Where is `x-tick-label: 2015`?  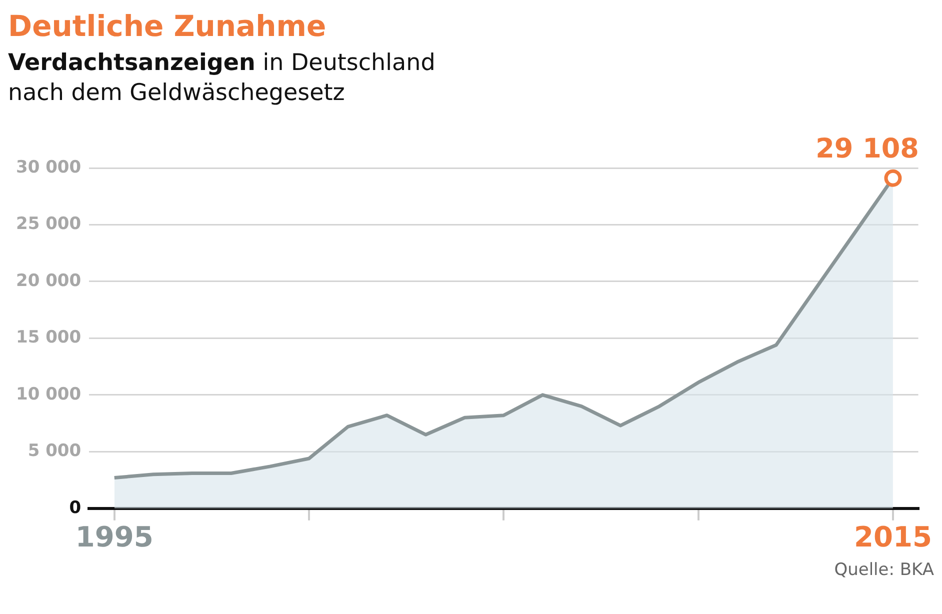 x-tick-label: 2015 is located at coordinates (893, 537).